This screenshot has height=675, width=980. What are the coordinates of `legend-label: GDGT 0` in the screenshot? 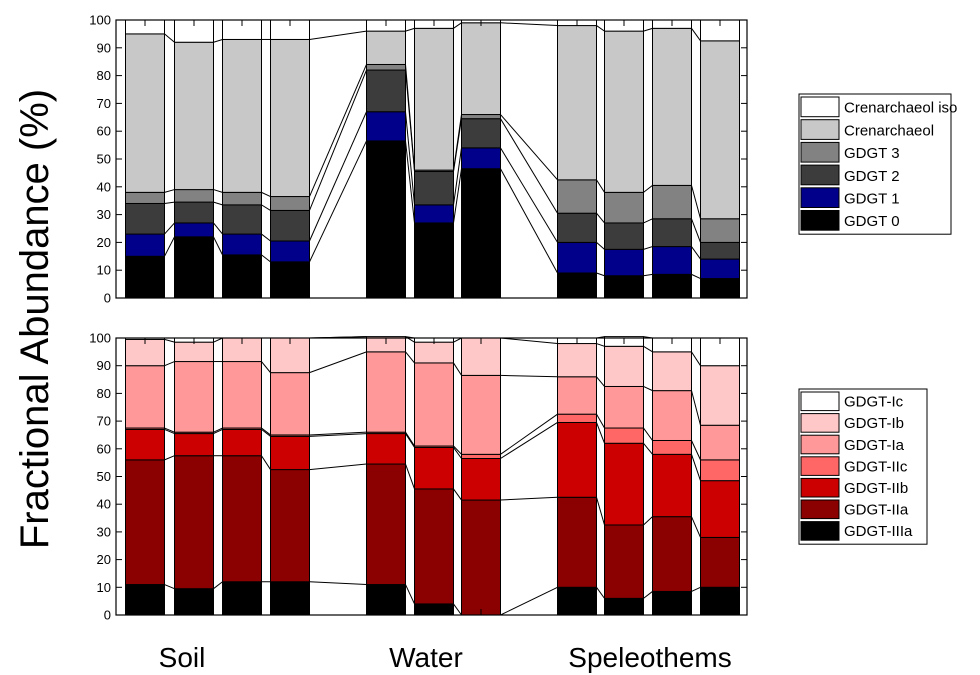 It's located at (872, 221).